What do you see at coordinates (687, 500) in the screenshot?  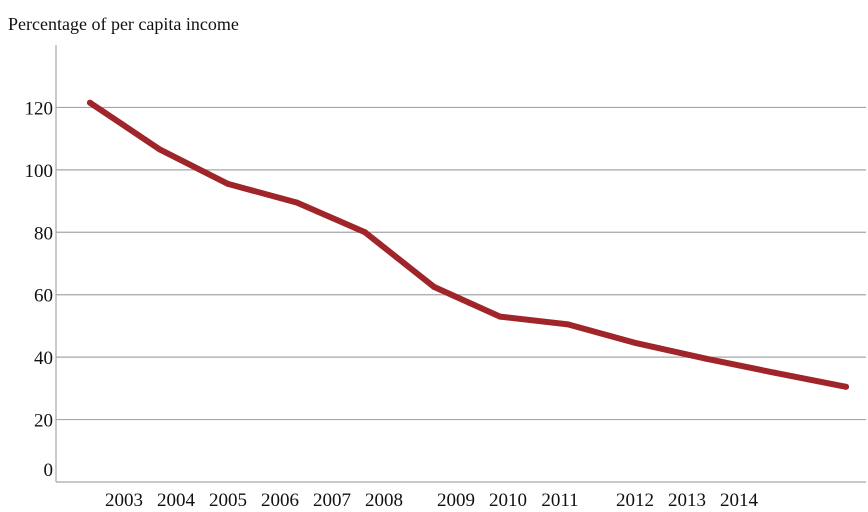 I see `x-tick-label: 2013` at bounding box center [687, 500].